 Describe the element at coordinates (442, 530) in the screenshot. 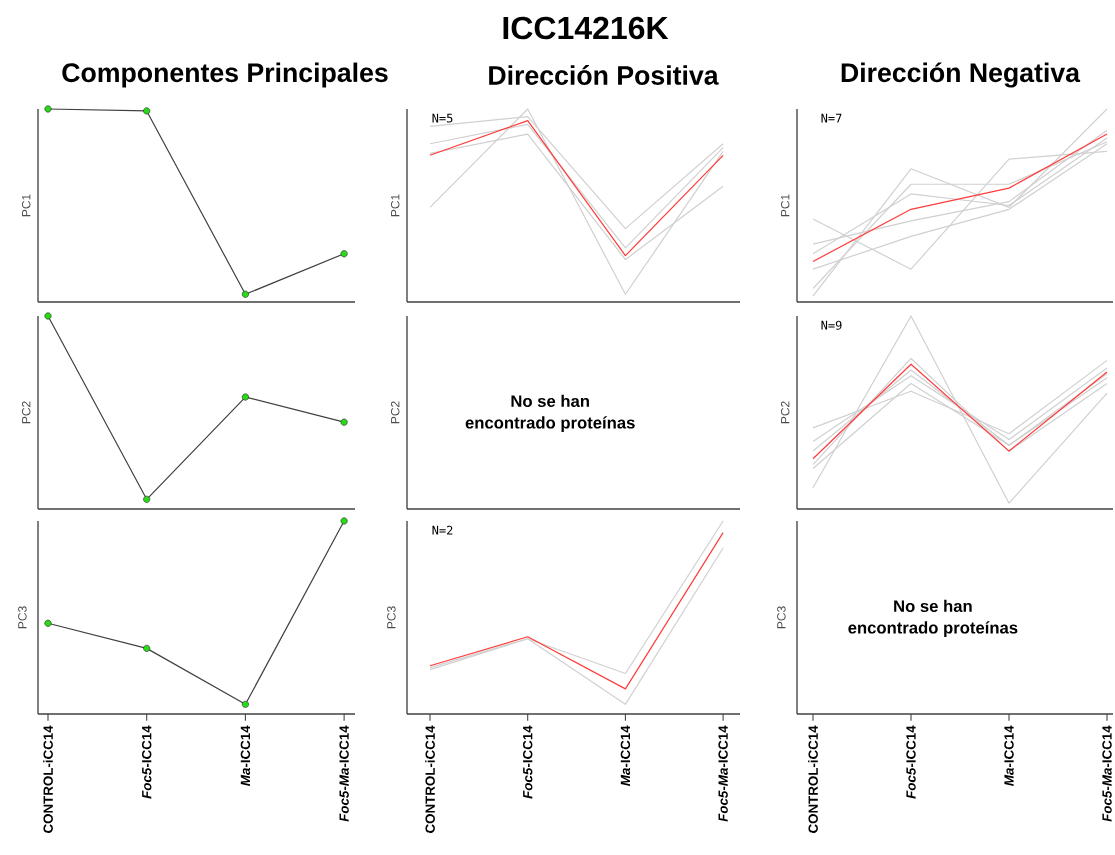

I see `annotation: N=2` at that location.